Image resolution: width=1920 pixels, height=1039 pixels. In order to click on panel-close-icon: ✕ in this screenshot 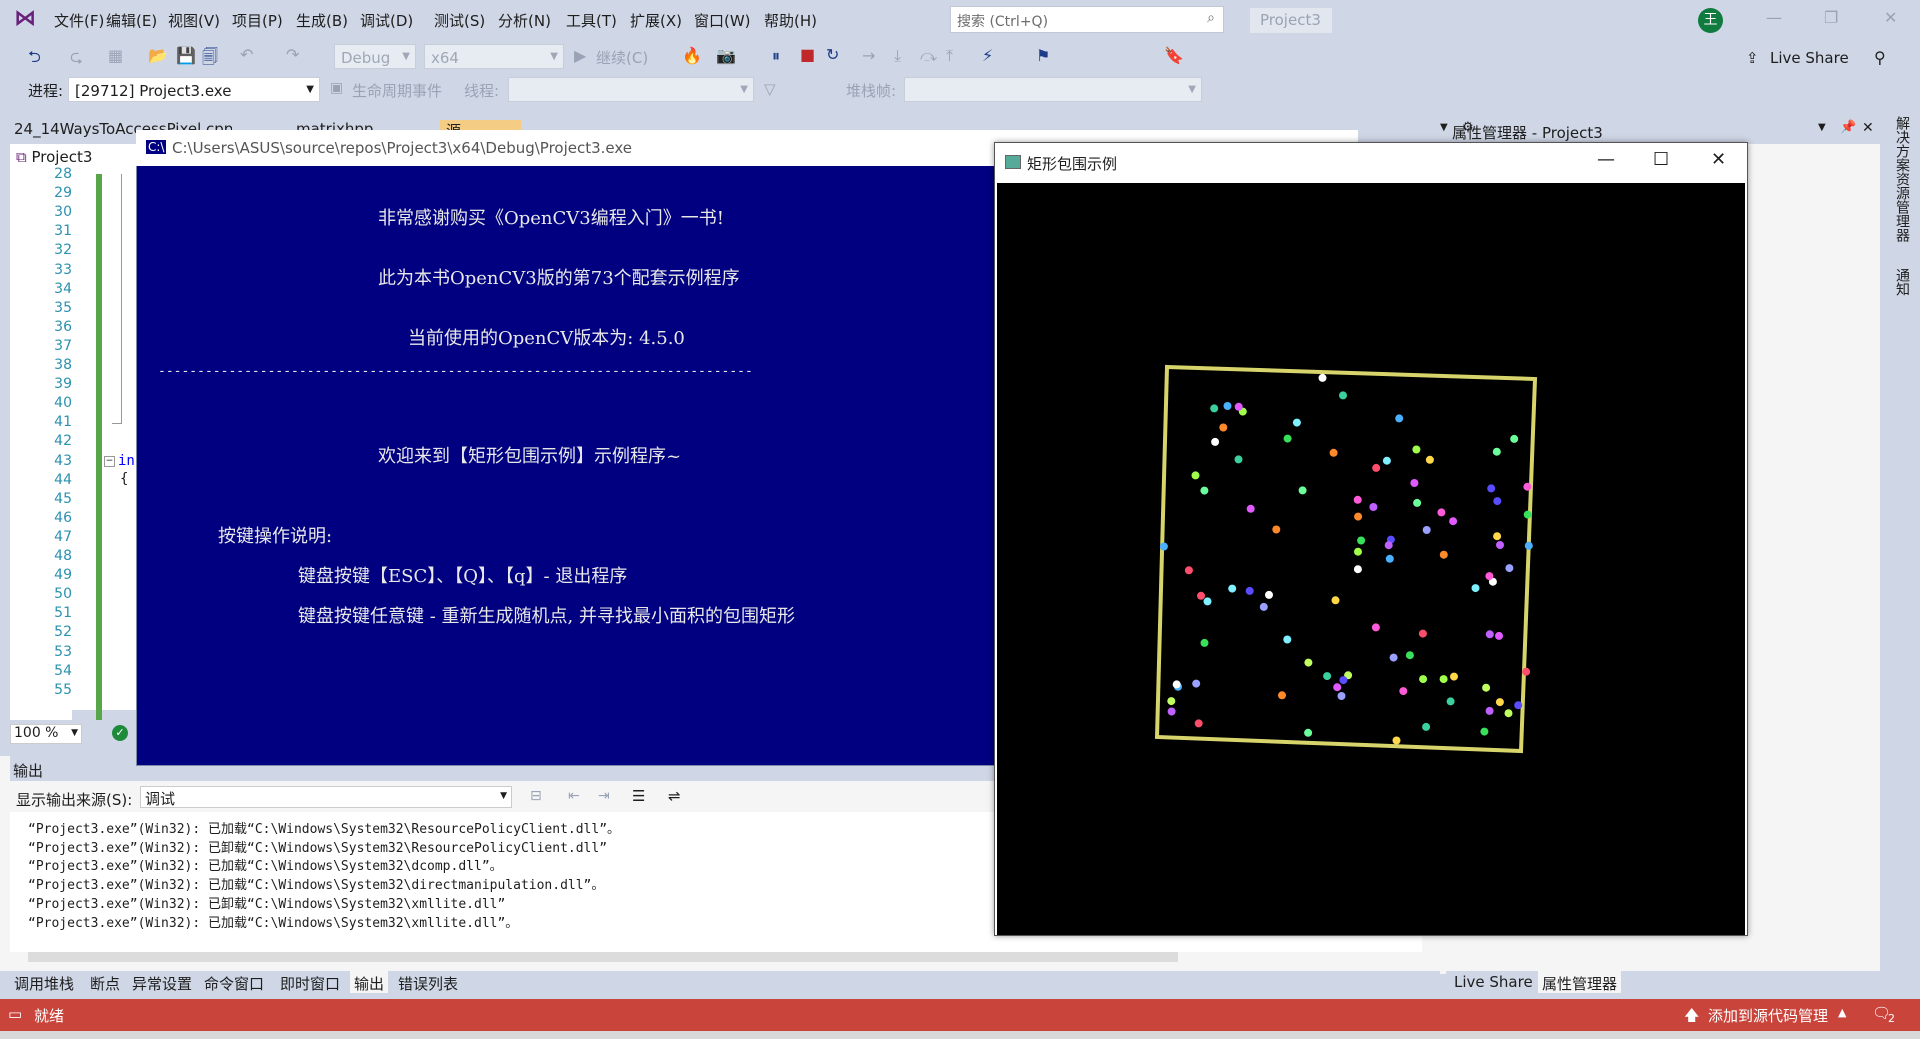, I will do `click(1868, 128)`.